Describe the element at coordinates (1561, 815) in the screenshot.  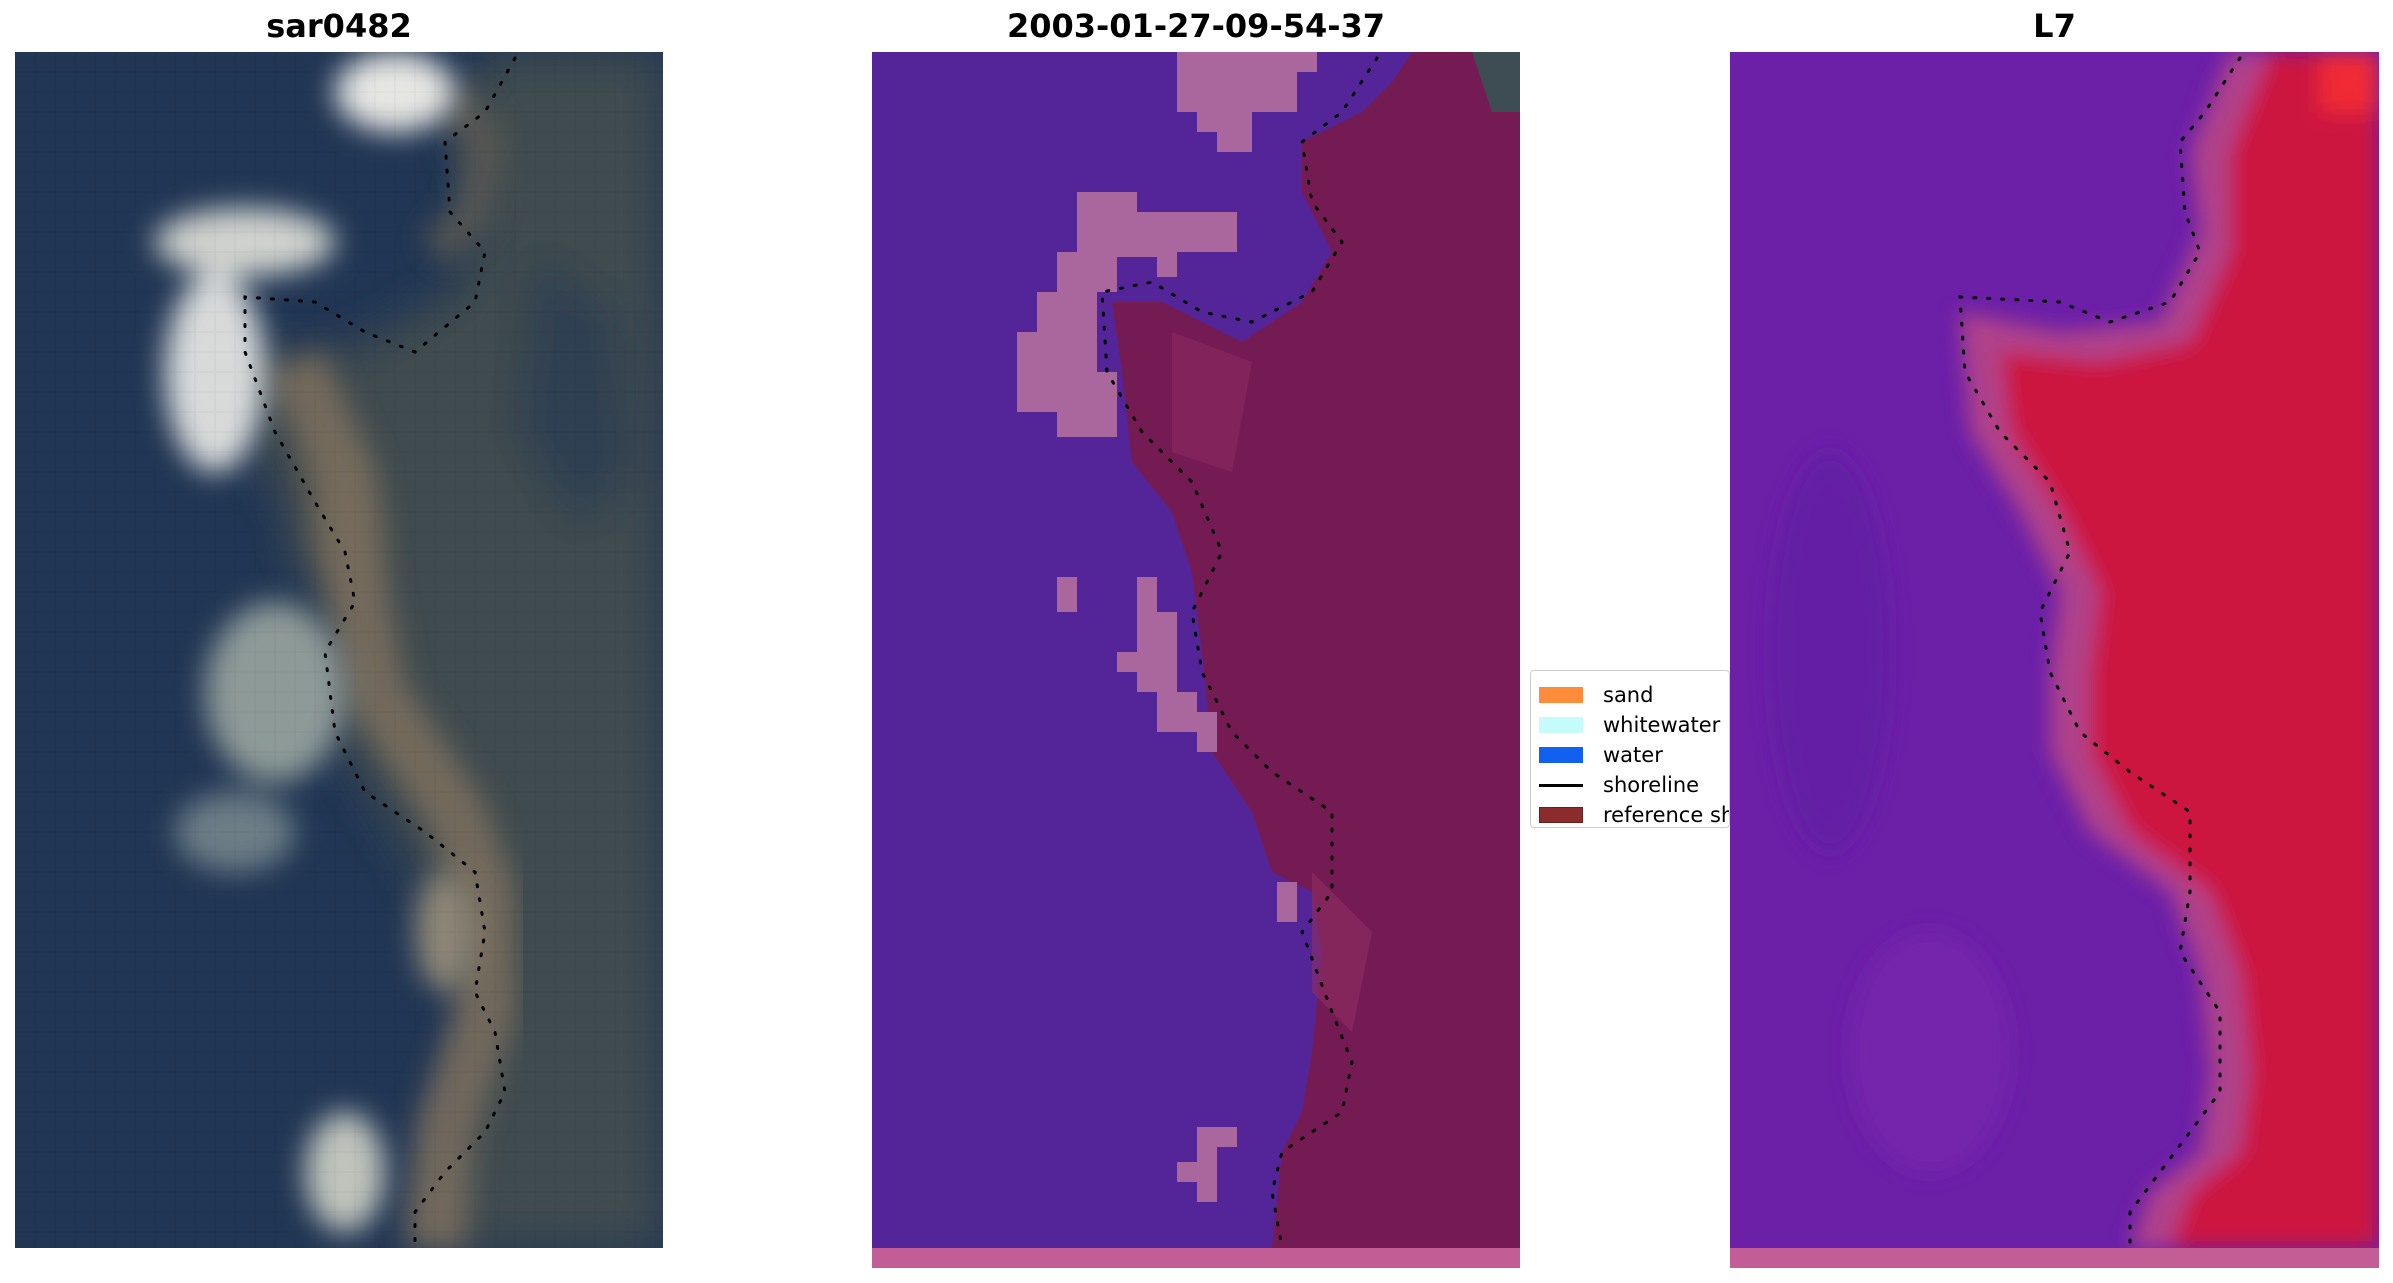
I see `reference-shoreline-swatch` at that location.